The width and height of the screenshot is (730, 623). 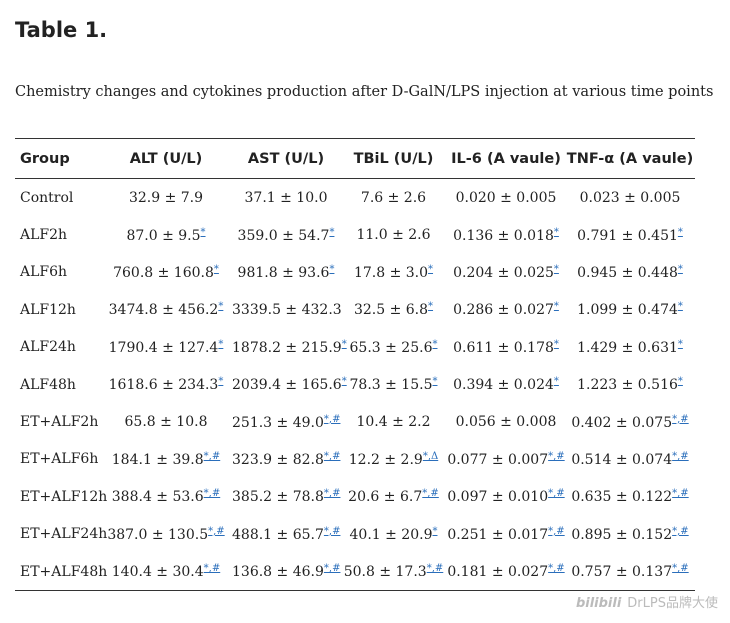 What do you see at coordinates (64, 496) in the screenshot?
I see `group-cell: ET+ALF12h` at bounding box center [64, 496].